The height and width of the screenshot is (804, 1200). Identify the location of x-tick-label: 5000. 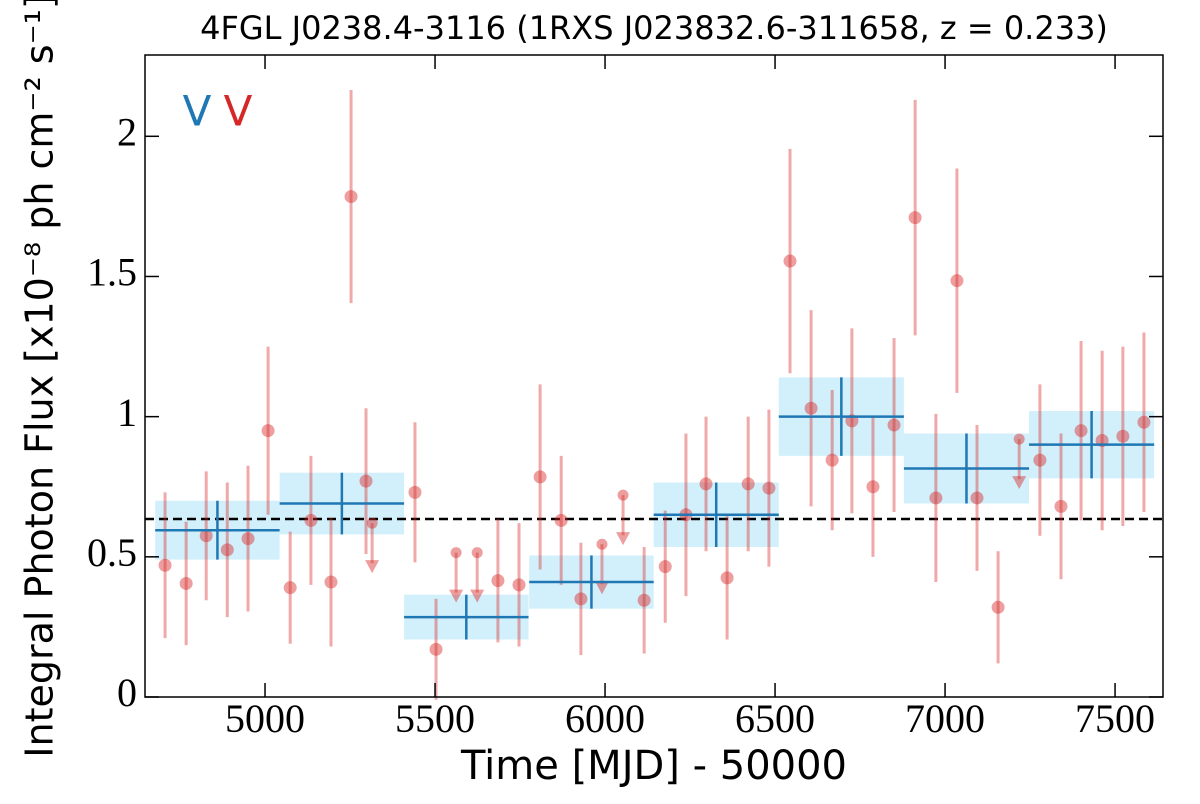
(265, 718).